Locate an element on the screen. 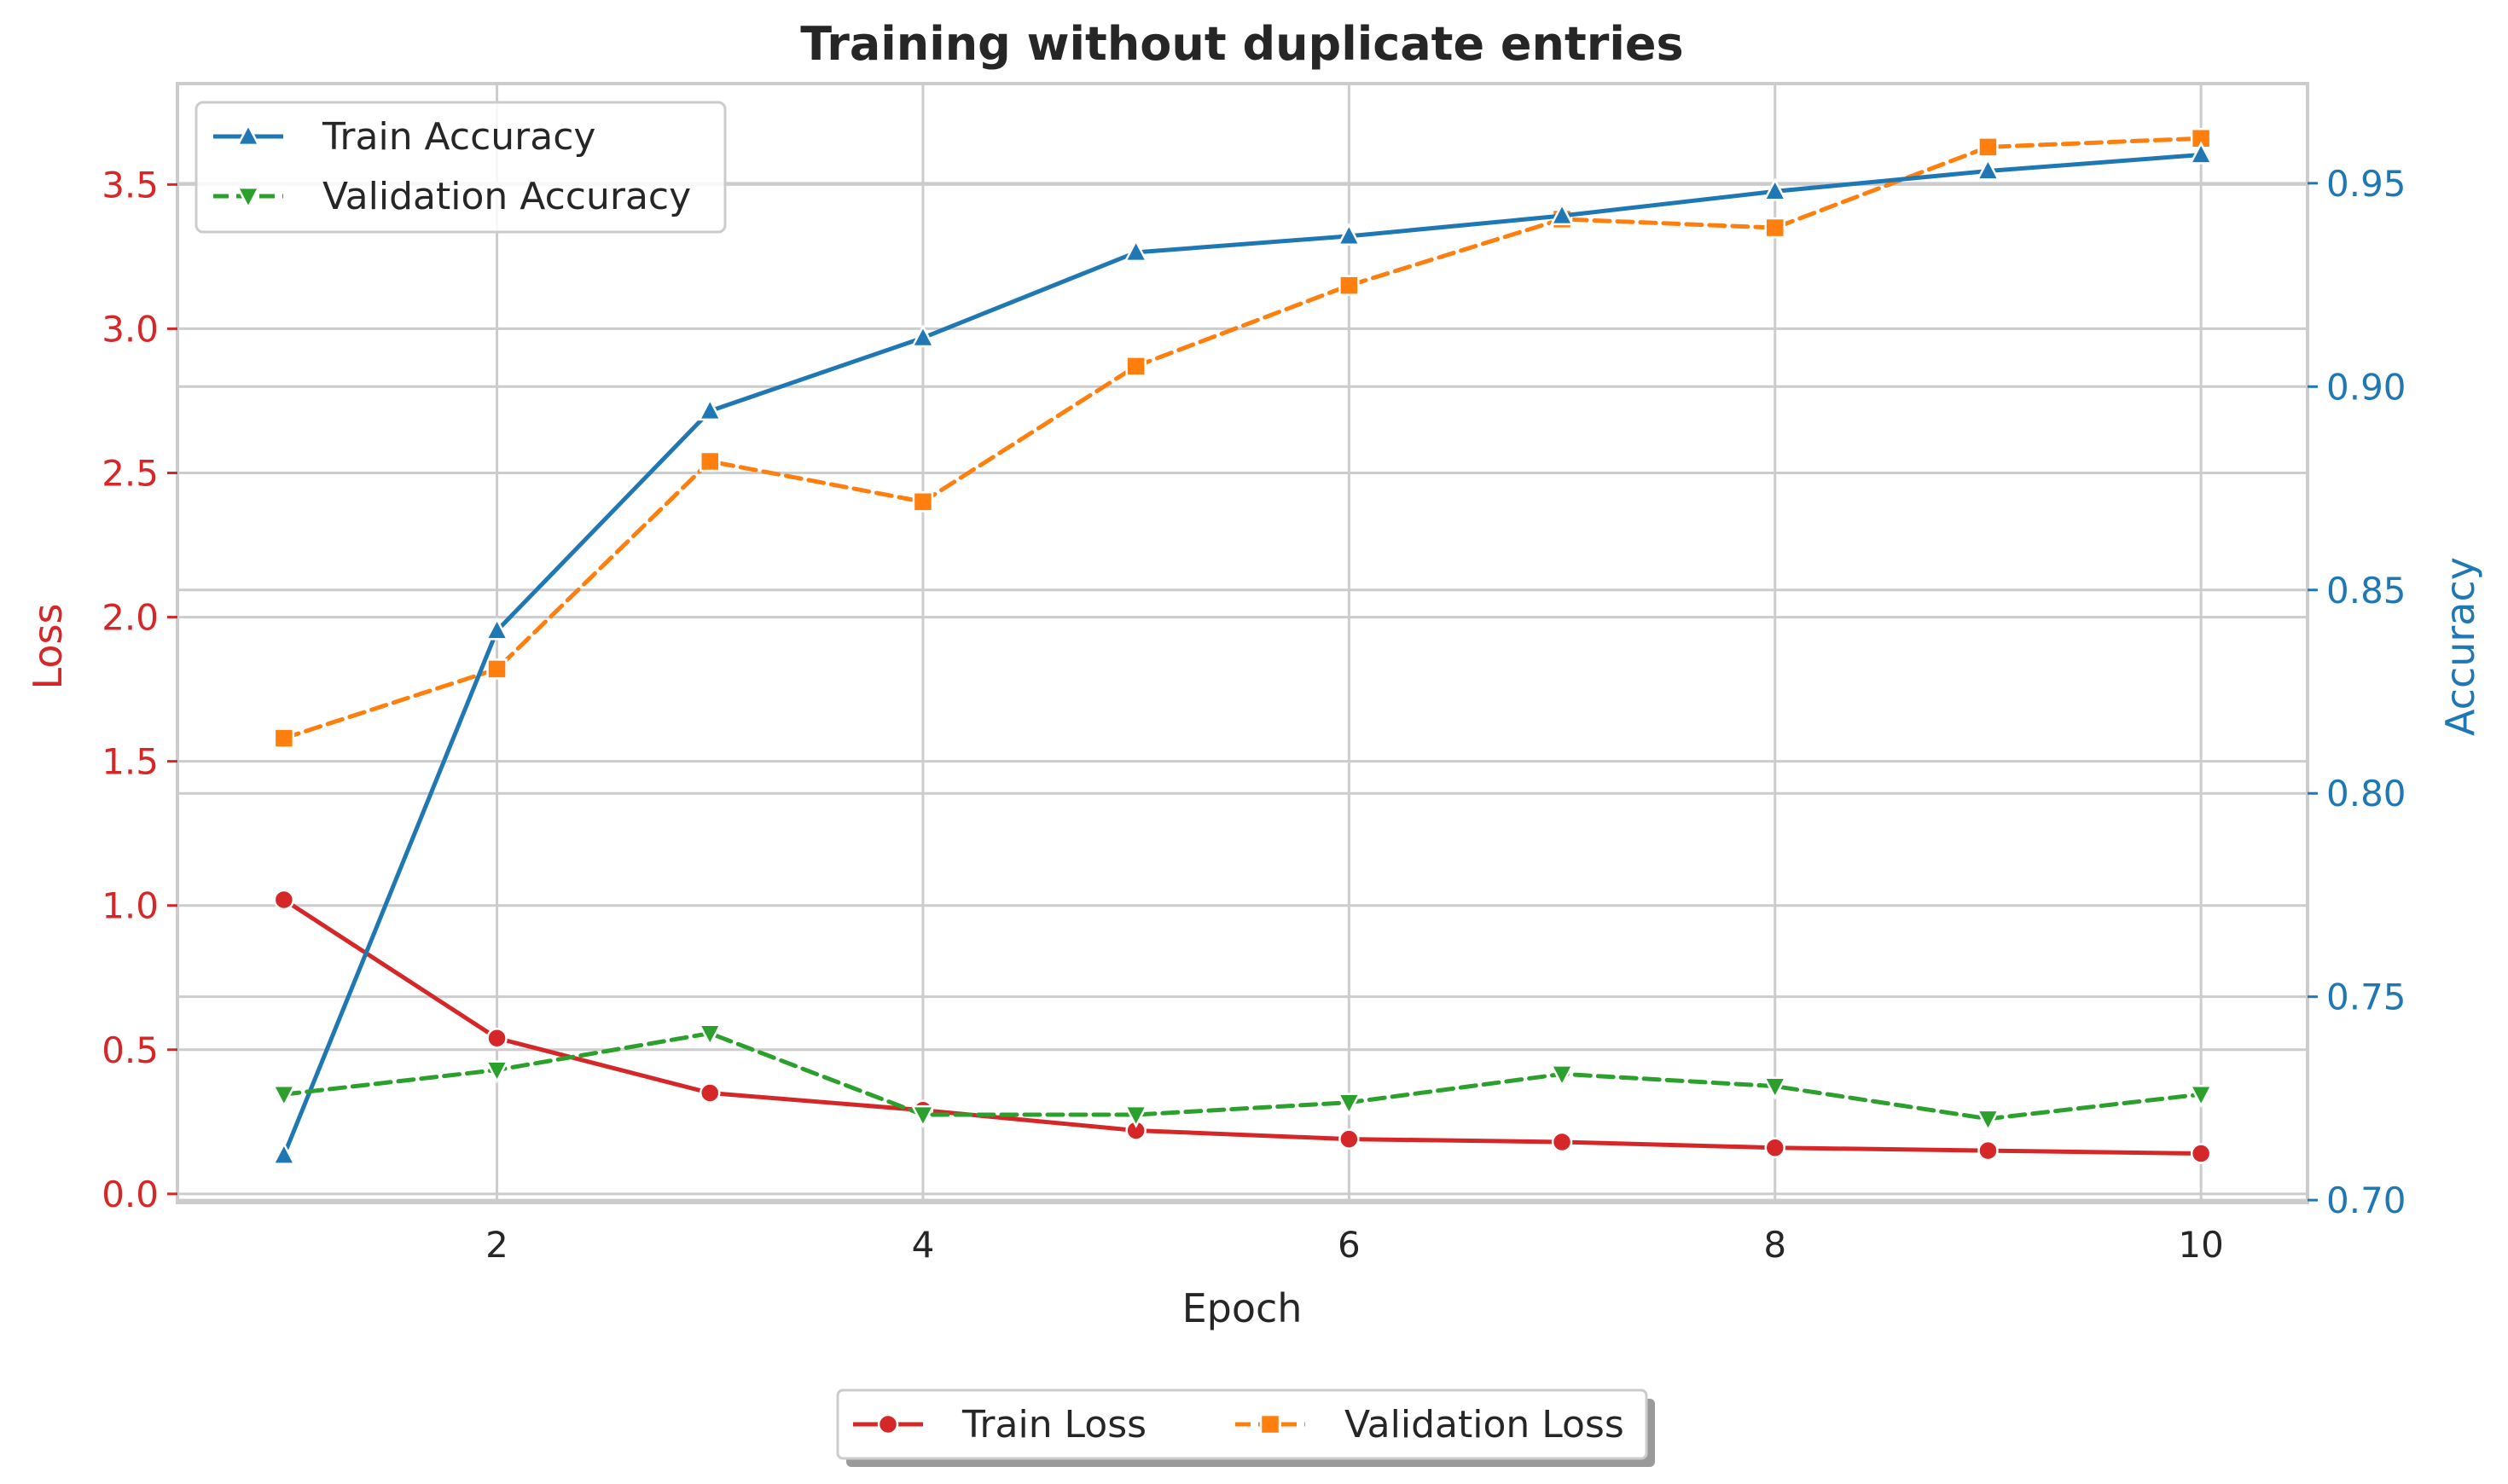  left-y-tick-label: 3.5 is located at coordinates (130, 185).